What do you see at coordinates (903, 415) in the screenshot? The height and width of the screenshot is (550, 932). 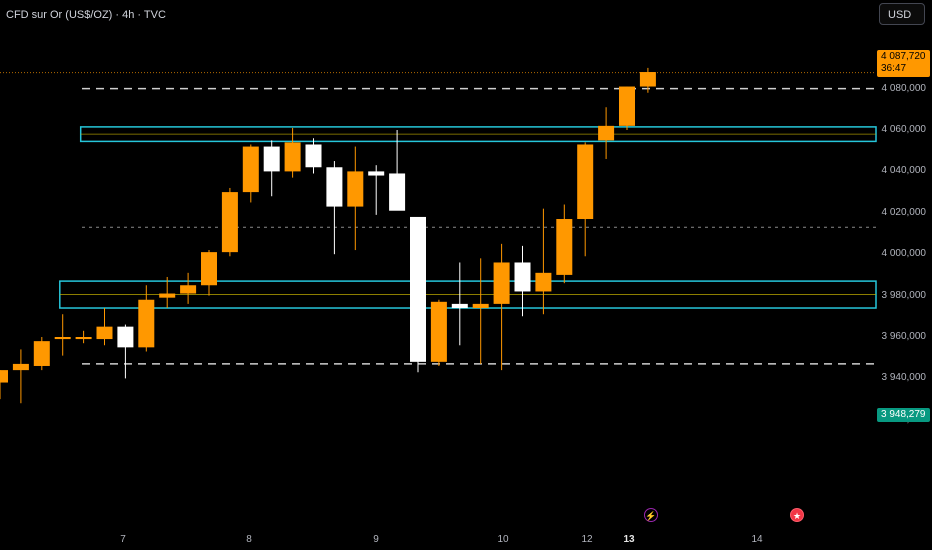 I see `level-price-badge: 3 948,279` at bounding box center [903, 415].